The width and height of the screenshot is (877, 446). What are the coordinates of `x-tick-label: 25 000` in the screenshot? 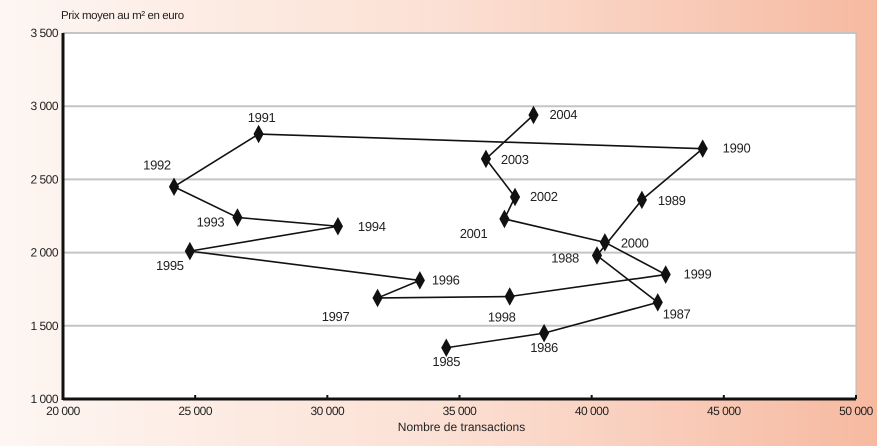 It's located at (195, 411).